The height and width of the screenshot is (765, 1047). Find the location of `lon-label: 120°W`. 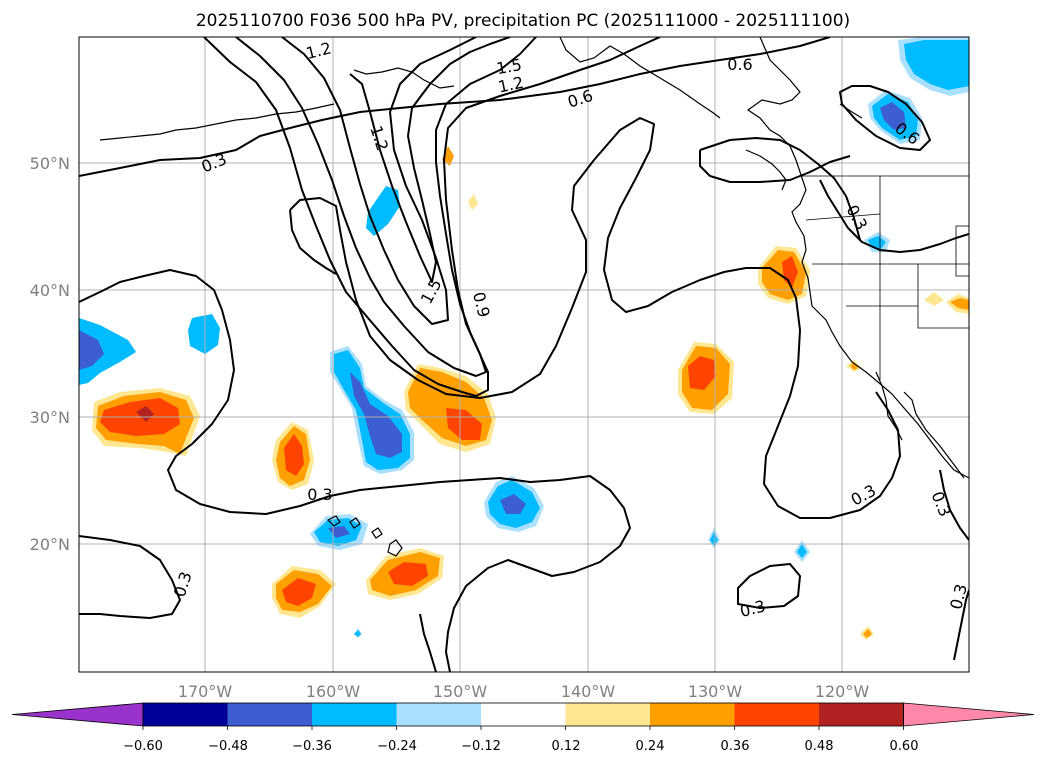

lon-label: 120°W is located at coordinates (842, 691).